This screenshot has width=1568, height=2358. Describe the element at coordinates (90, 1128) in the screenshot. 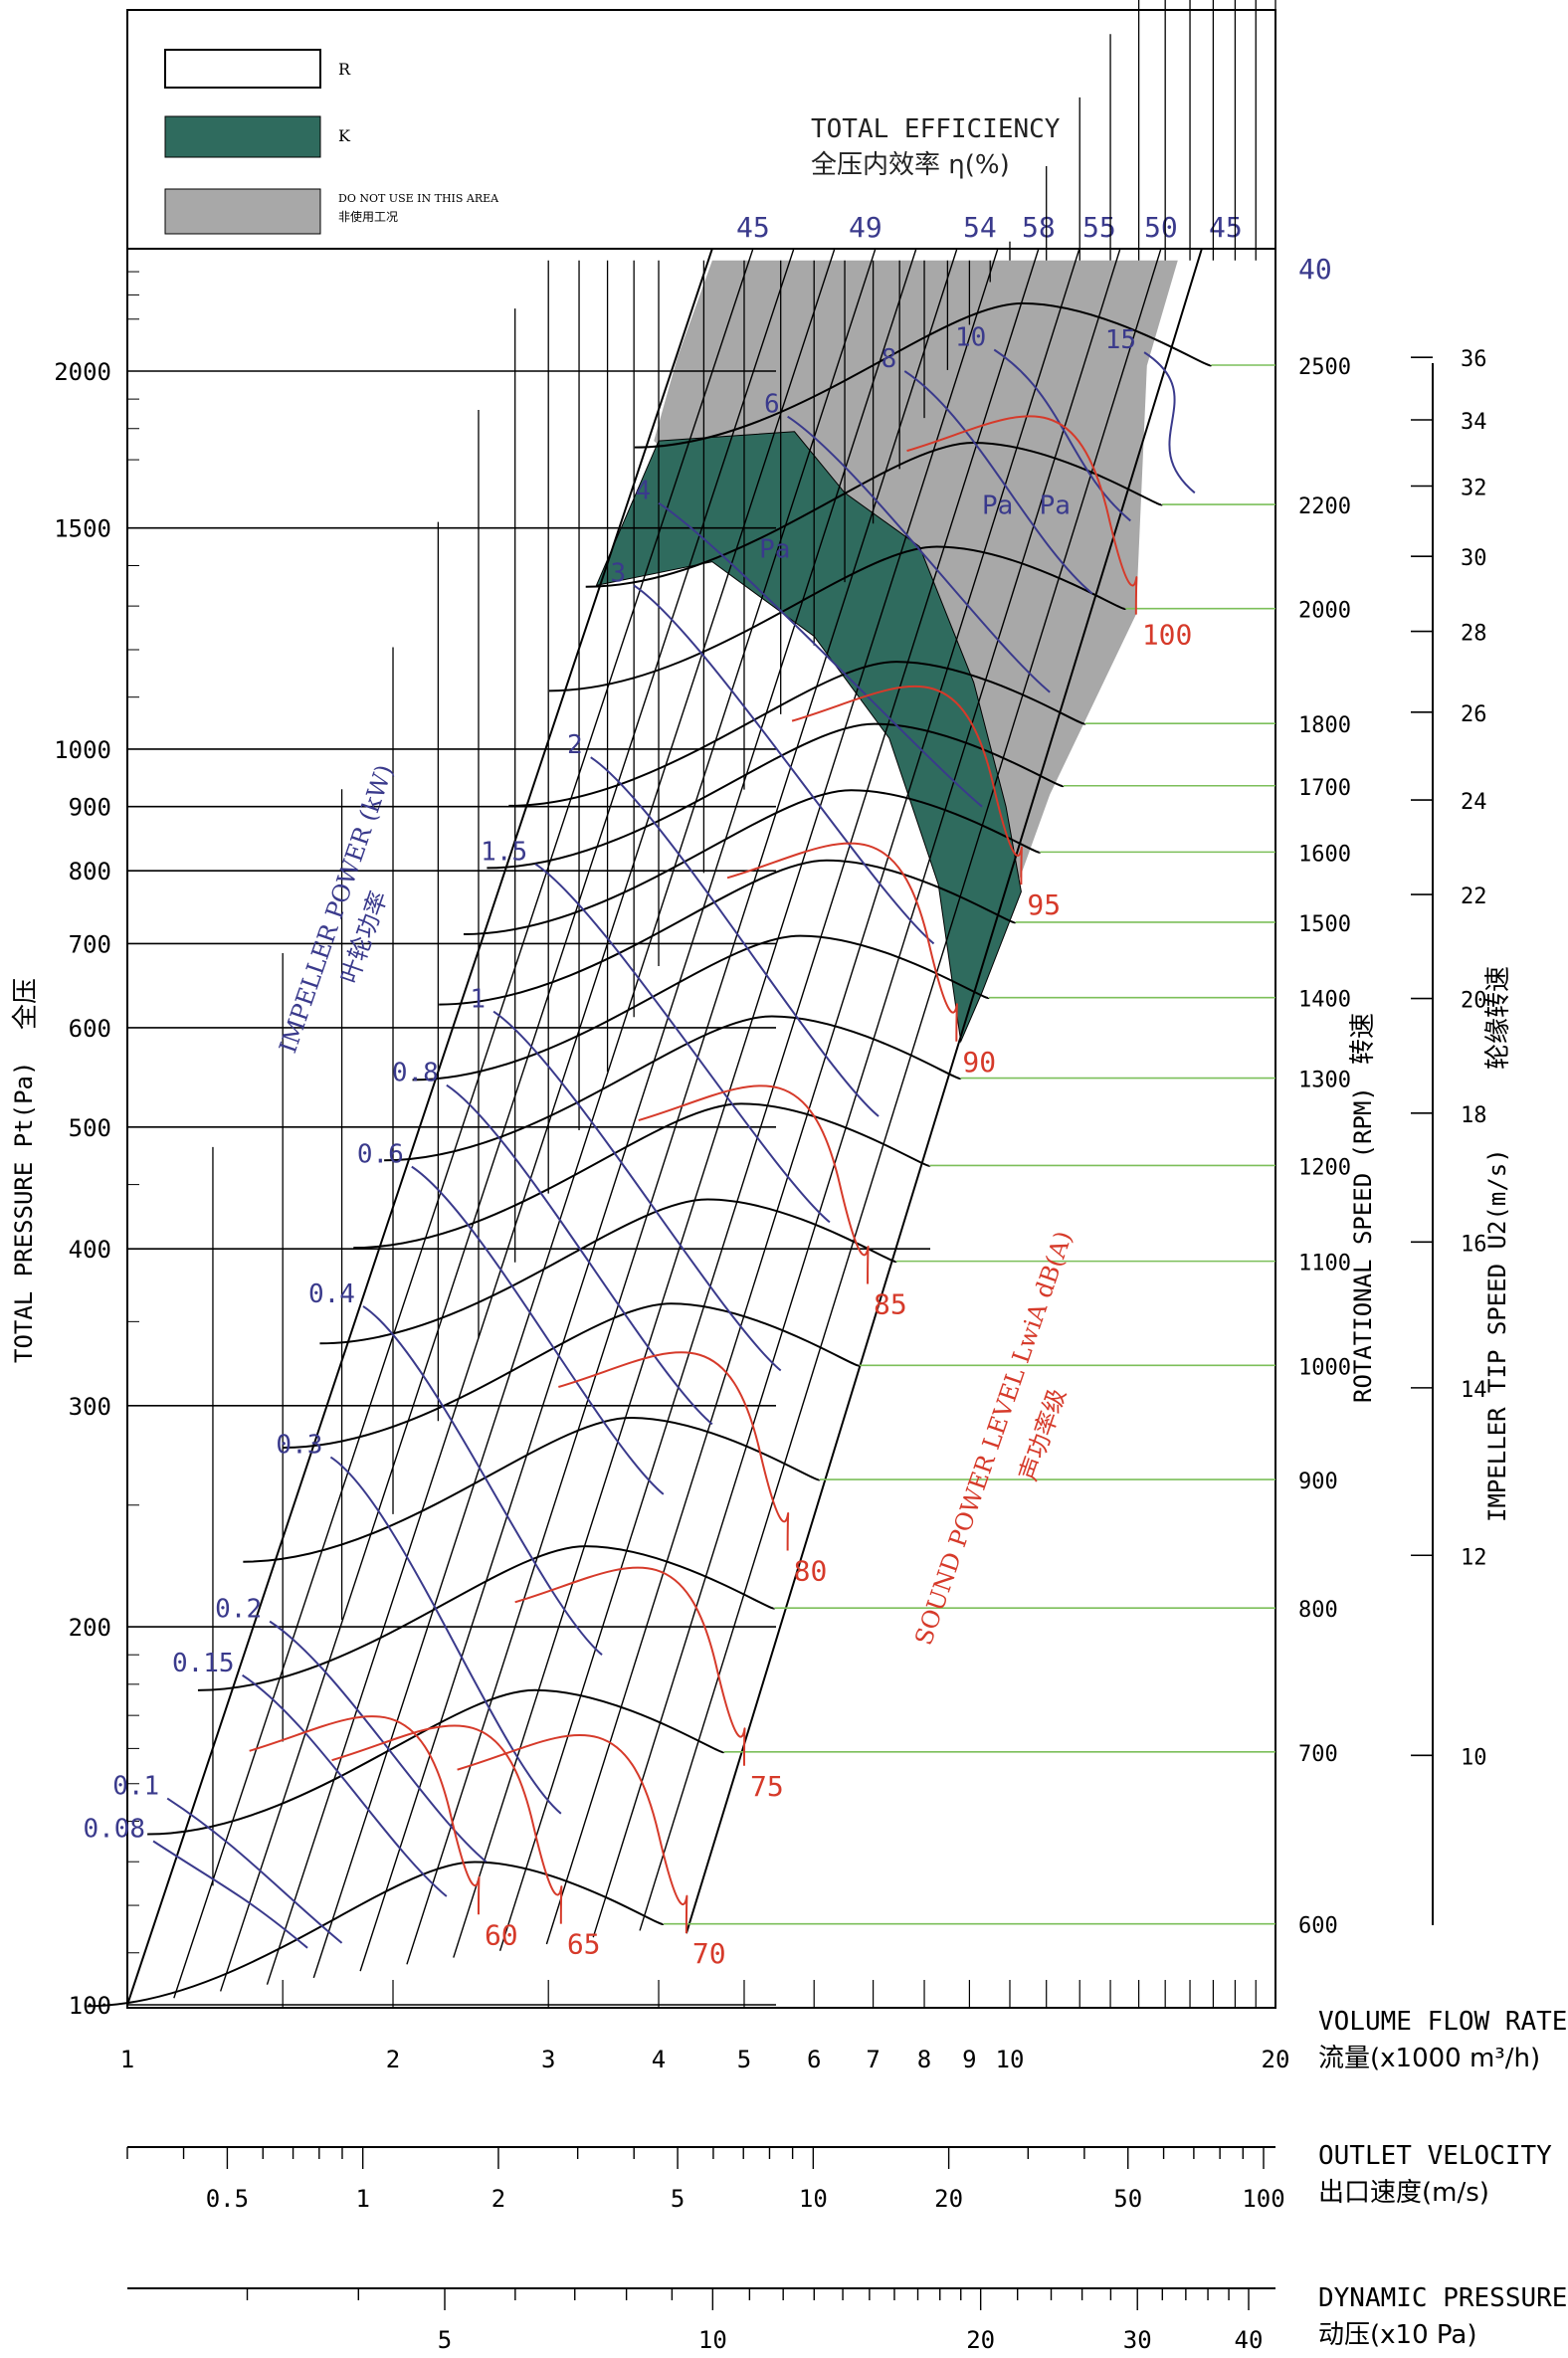

I see `y-tick-label: 500` at that location.